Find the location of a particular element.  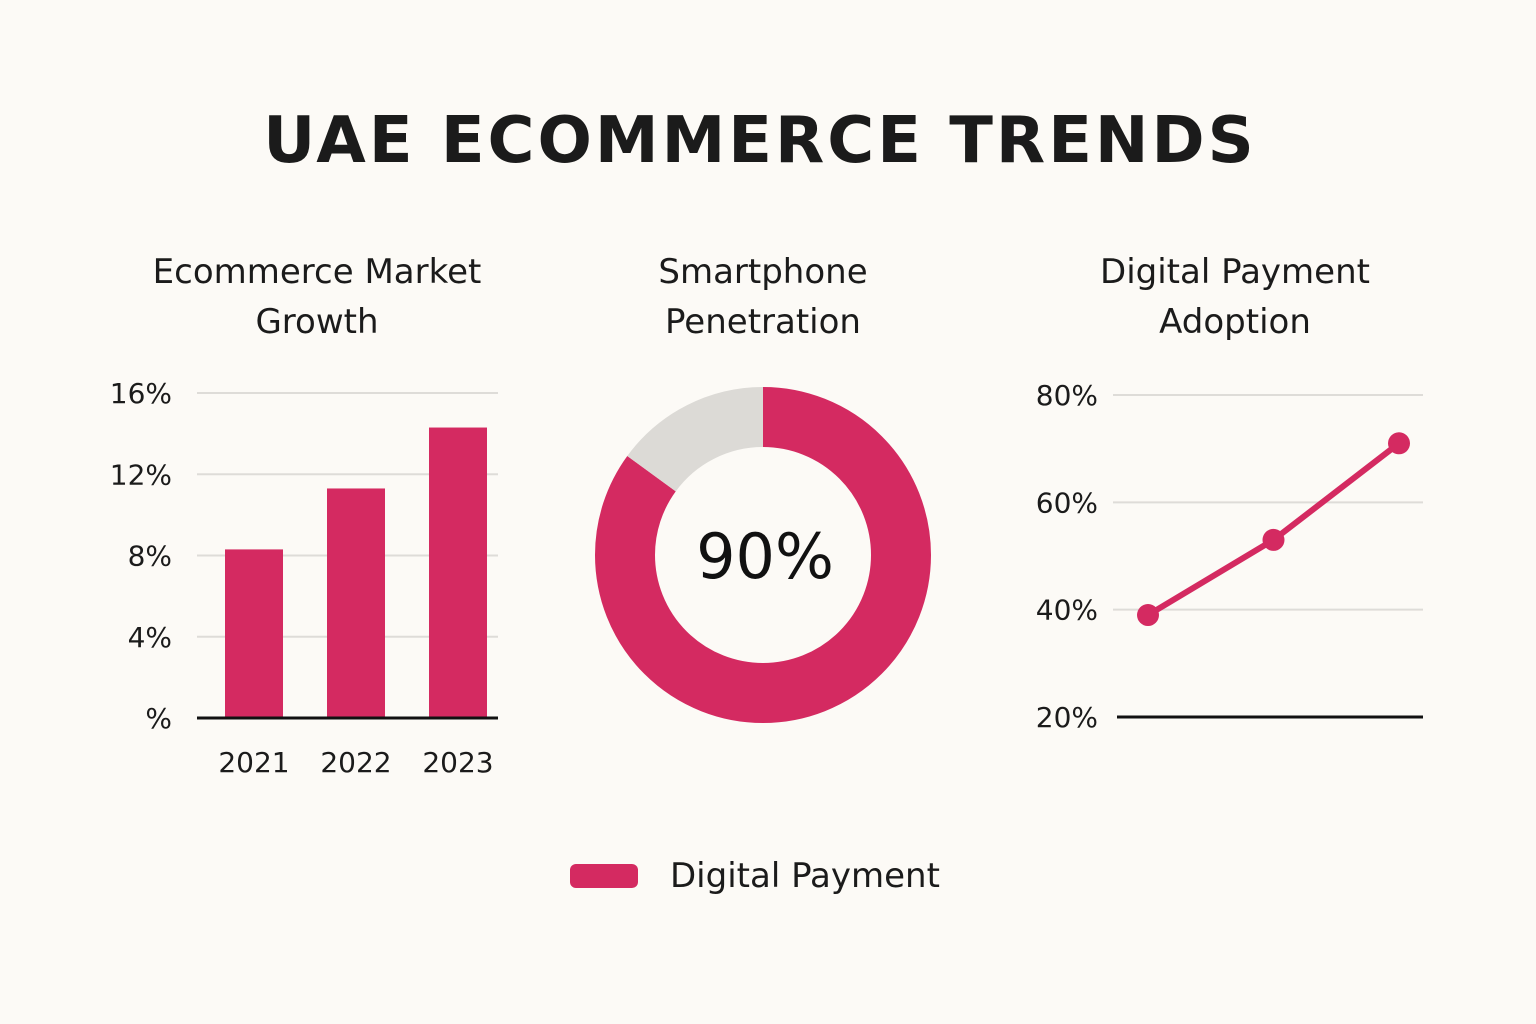

donut-chart-title-line1: Smartphone is located at coordinates (763, 272).